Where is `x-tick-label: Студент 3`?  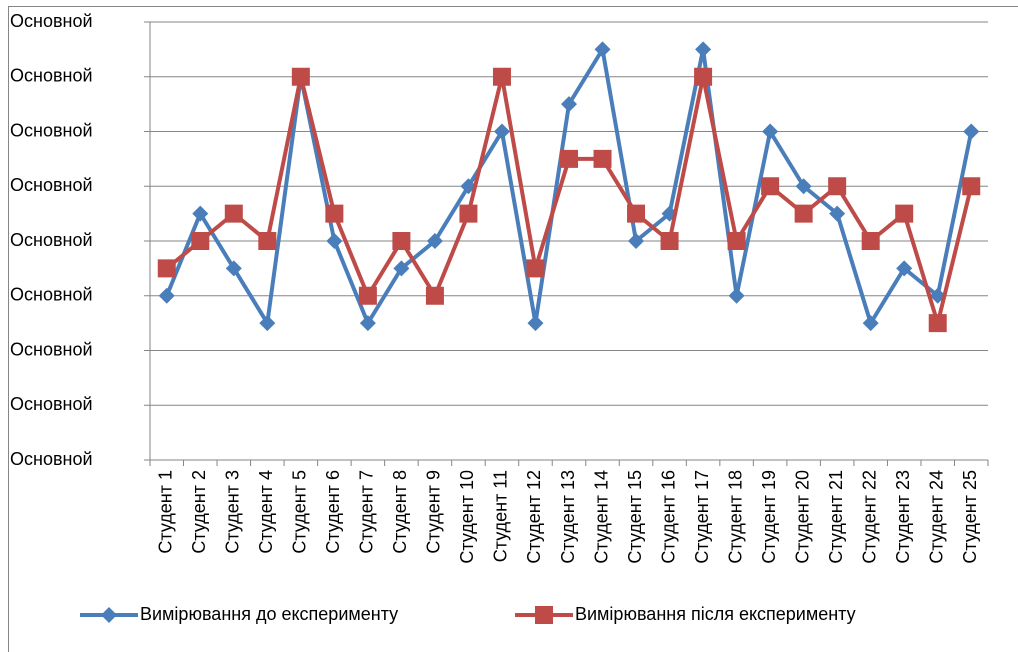
x-tick-label: Студент 3 is located at coordinates (233, 512).